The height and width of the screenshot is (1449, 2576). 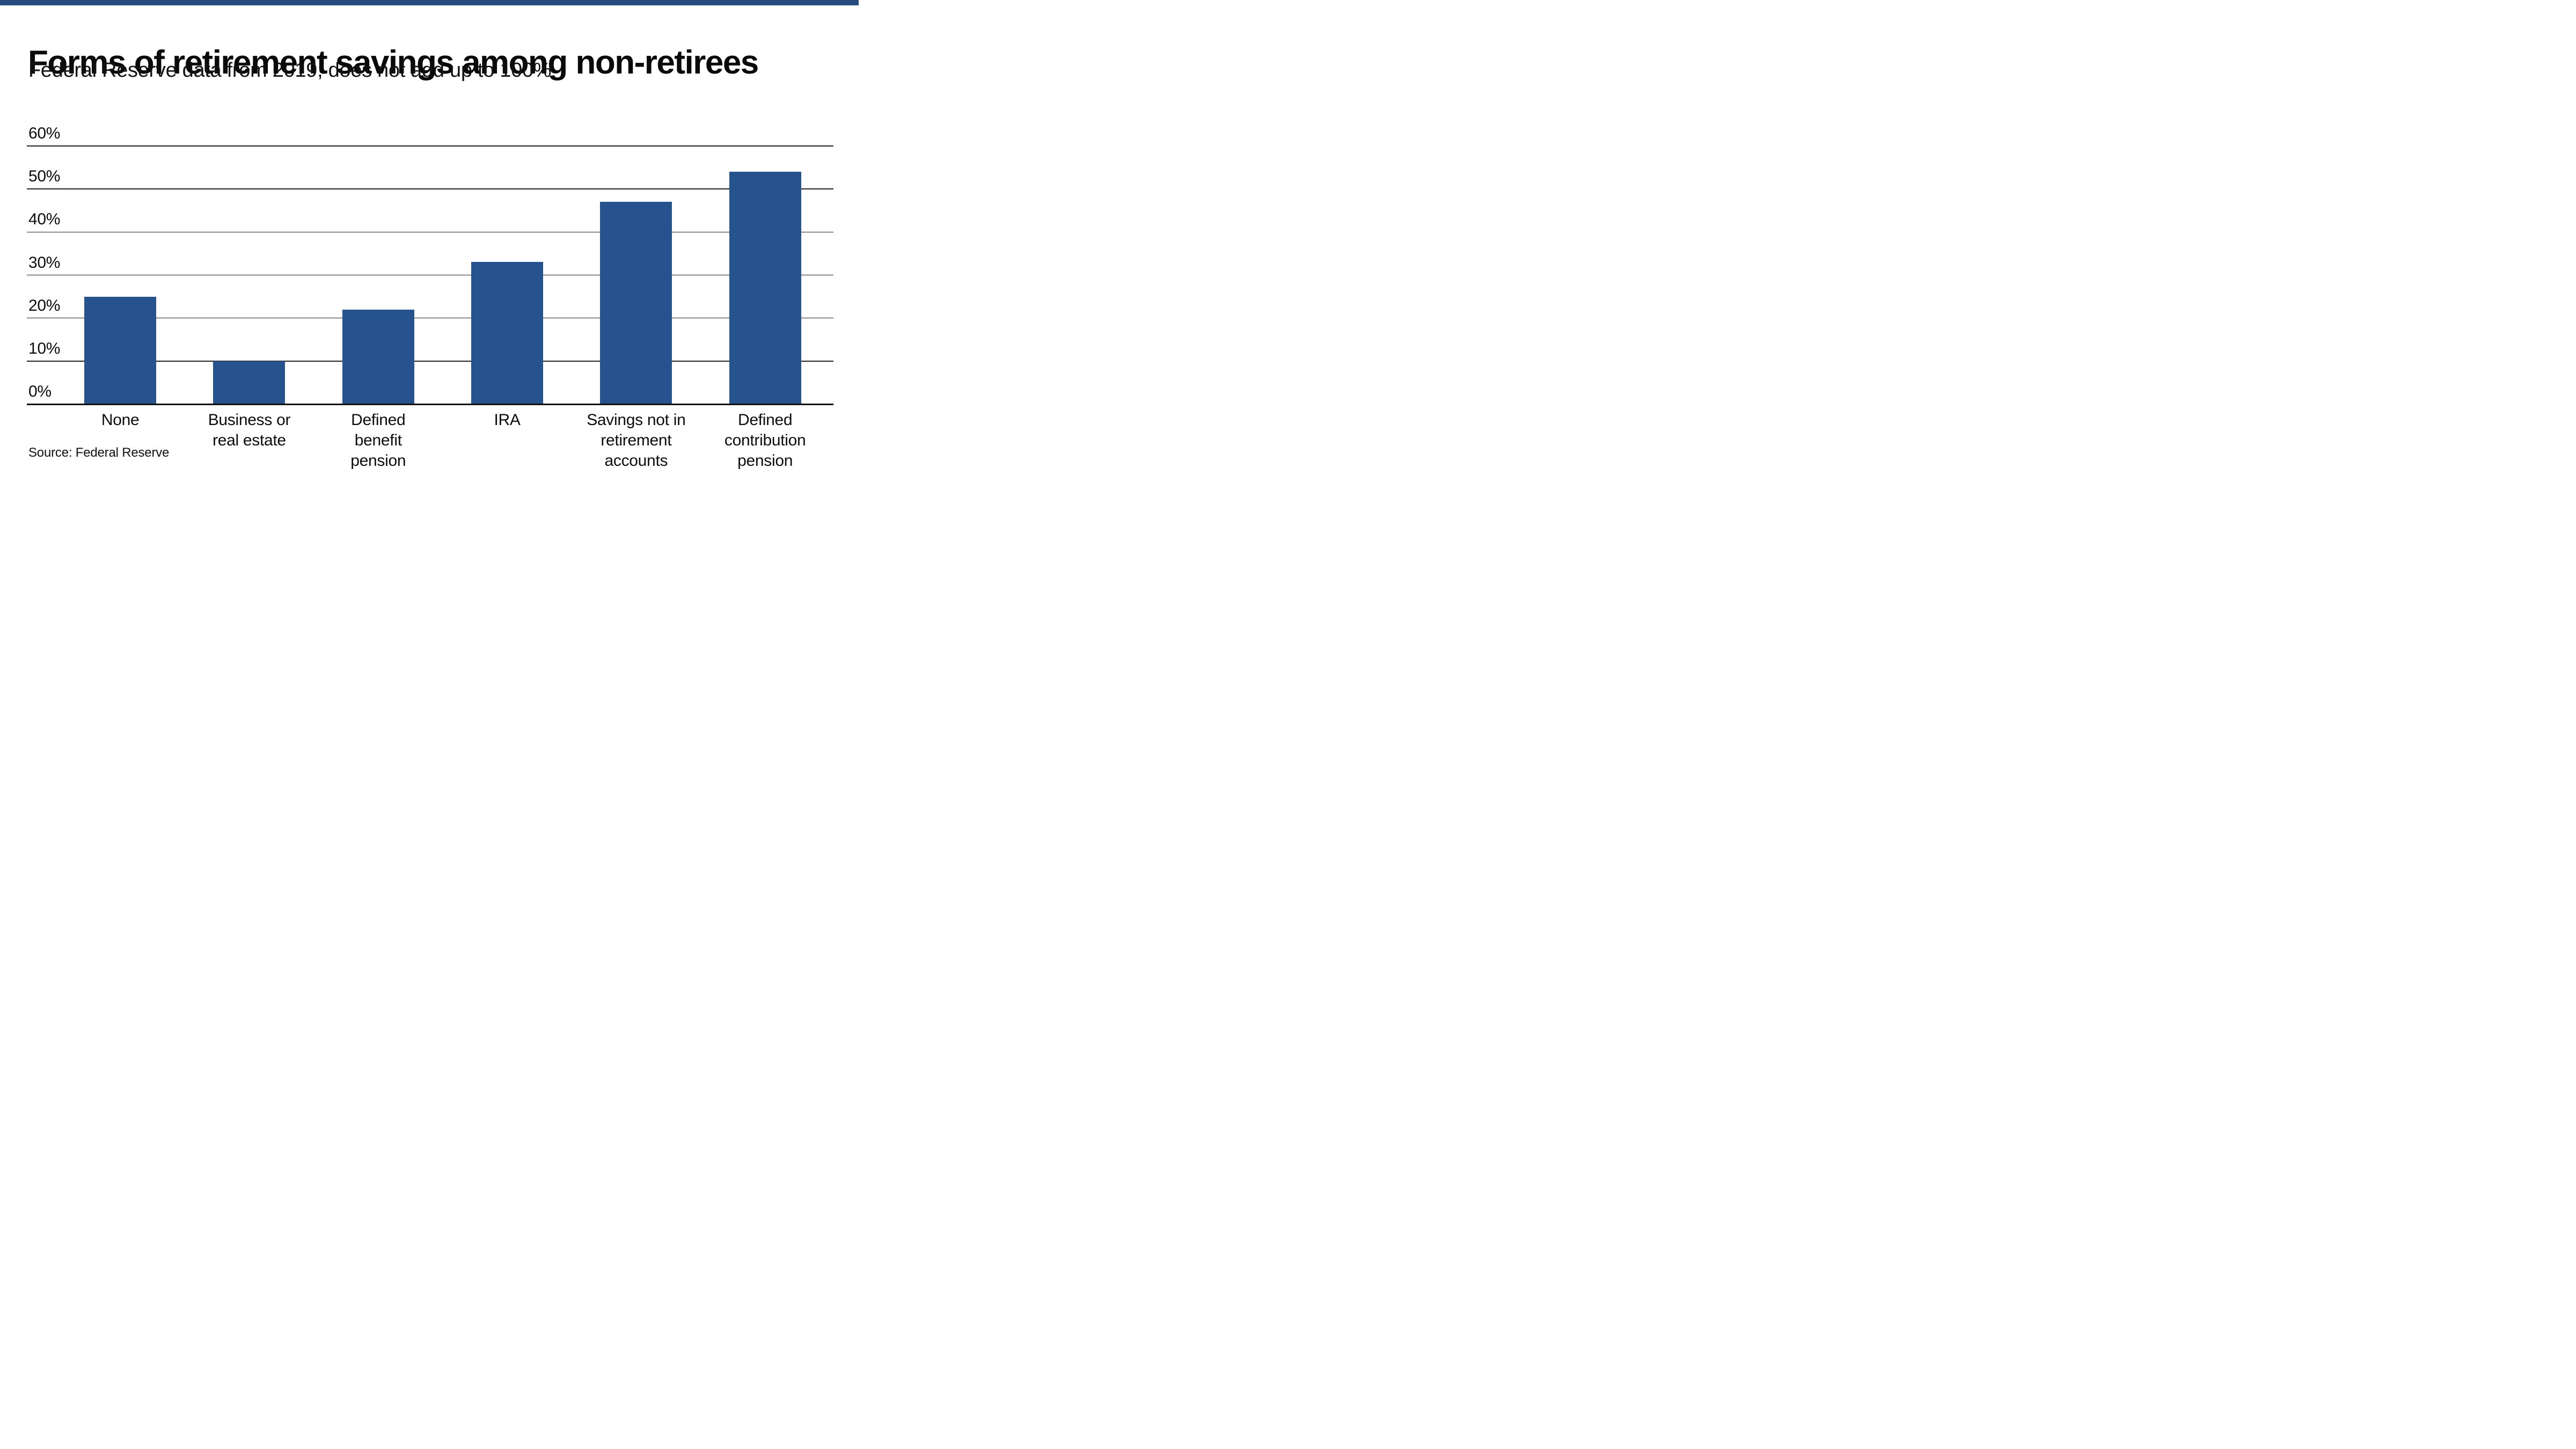 What do you see at coordinates (44, 305) in the screenshot?
I see `y-tick-label-20: 20%` at bounding box center [44, 305].